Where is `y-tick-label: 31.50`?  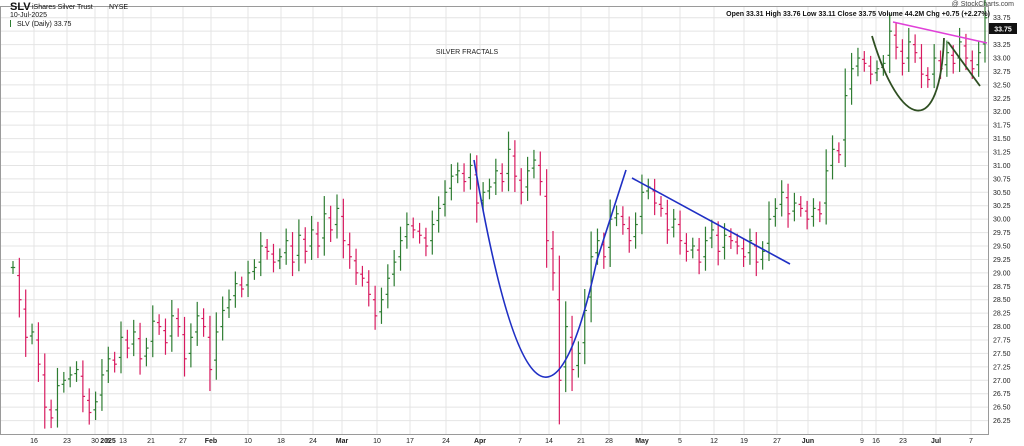
y-tick-label: 31.50 is located at coordinates (1002, 139).